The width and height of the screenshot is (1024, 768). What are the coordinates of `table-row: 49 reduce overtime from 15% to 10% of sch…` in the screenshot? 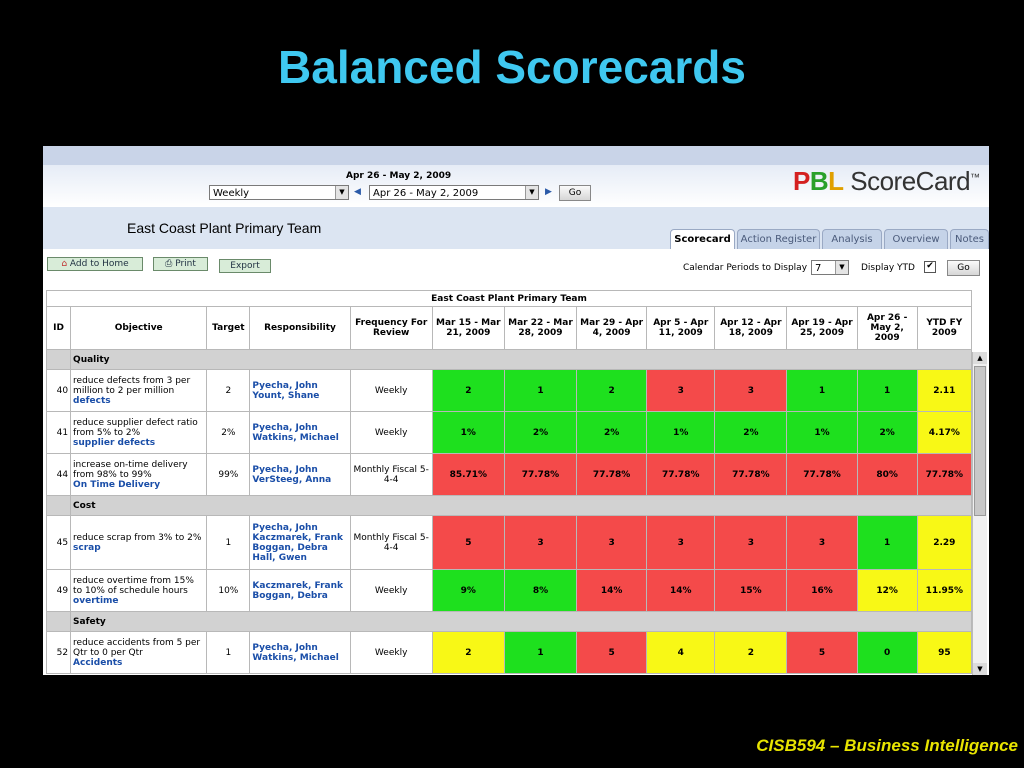 It's located at (509, 590).